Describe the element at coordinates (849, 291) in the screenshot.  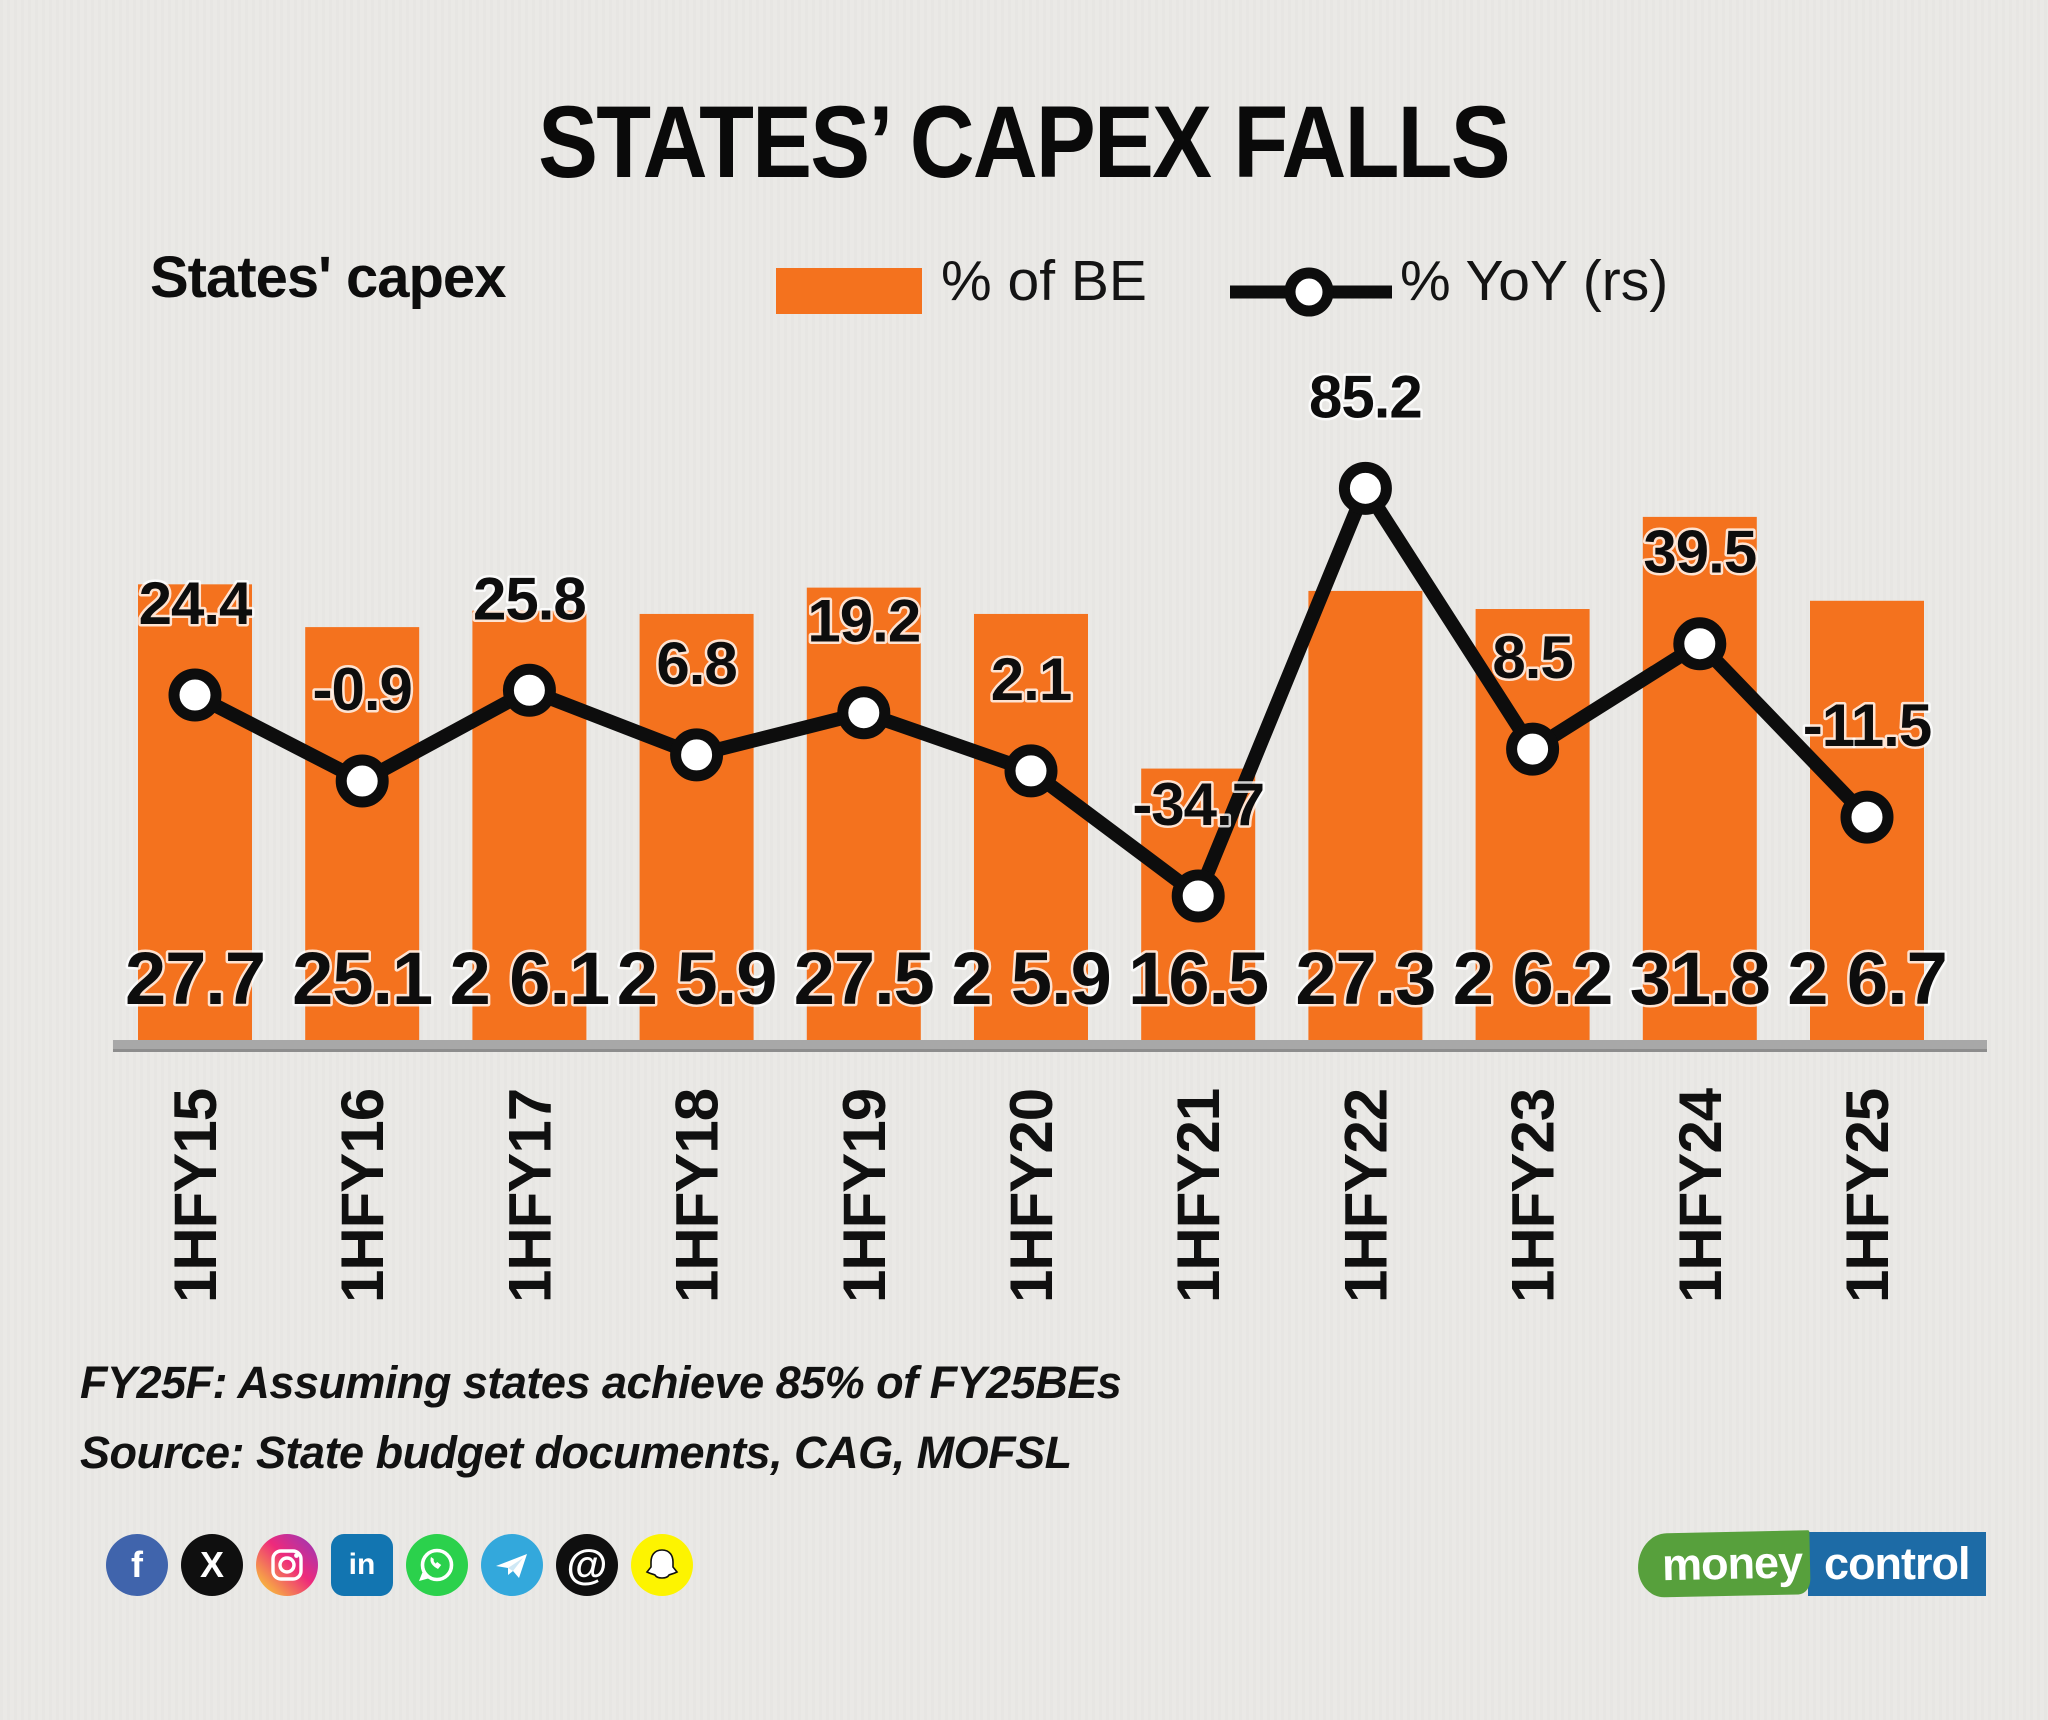
I see `legend-bar-swatch` at that location.